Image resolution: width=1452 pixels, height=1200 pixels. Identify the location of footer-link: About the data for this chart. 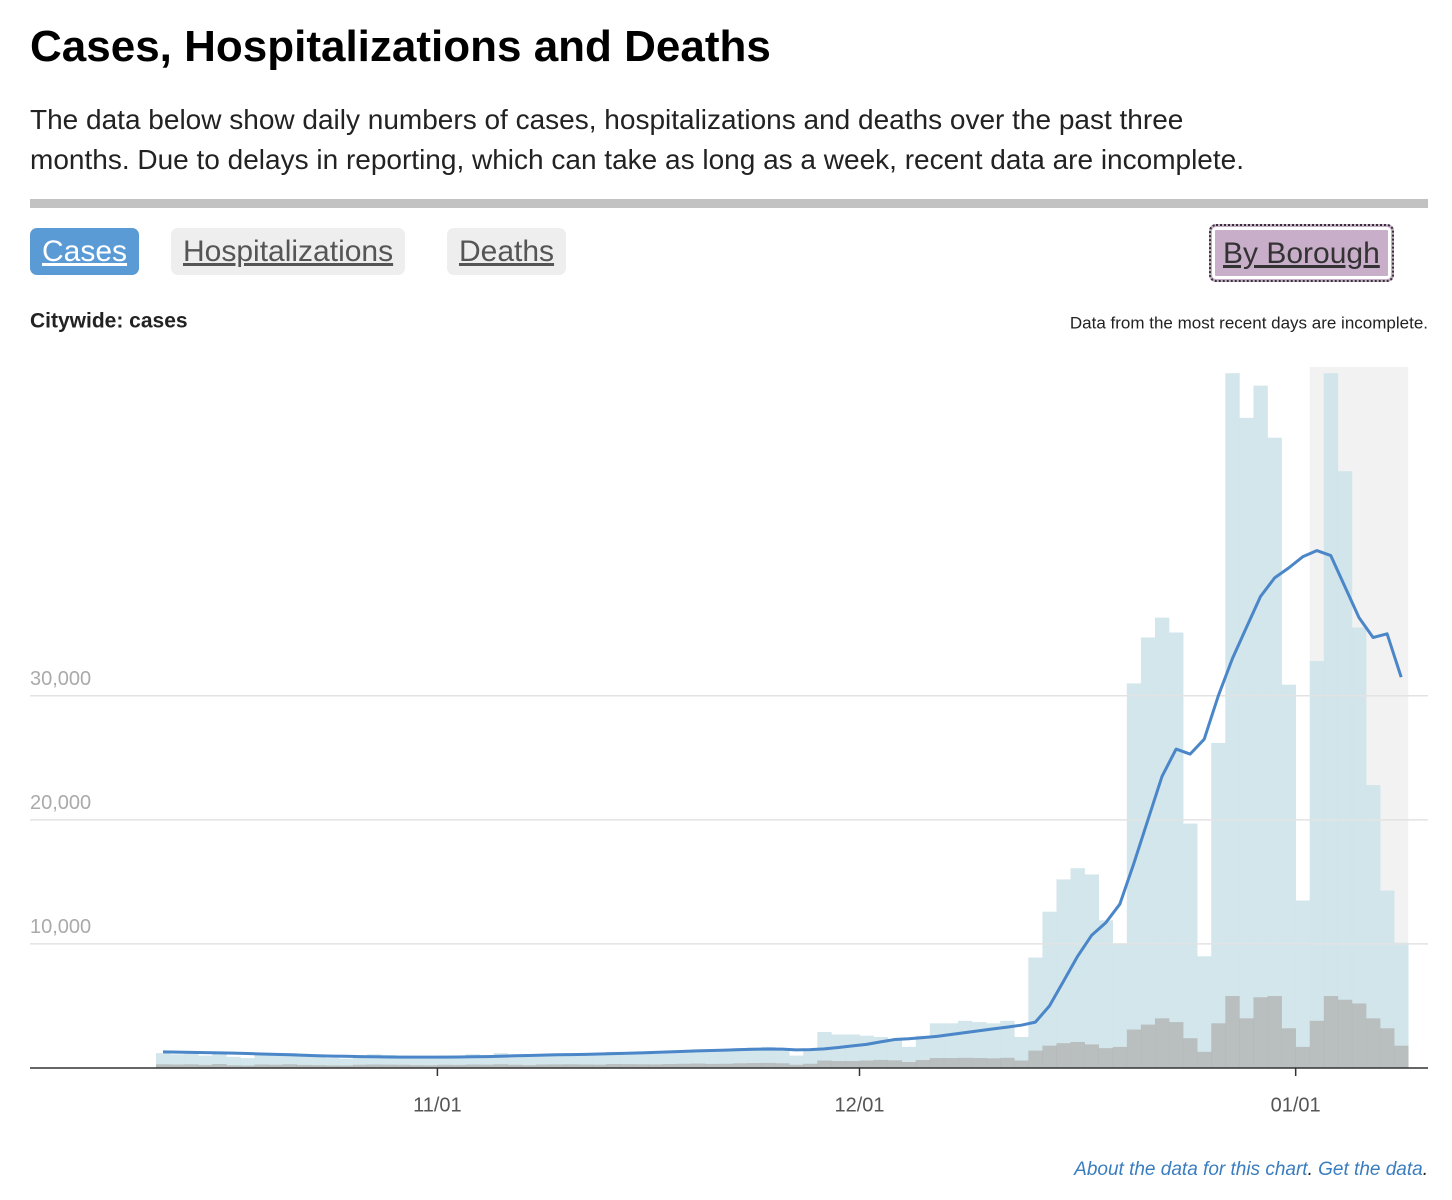
(1190, 1169).